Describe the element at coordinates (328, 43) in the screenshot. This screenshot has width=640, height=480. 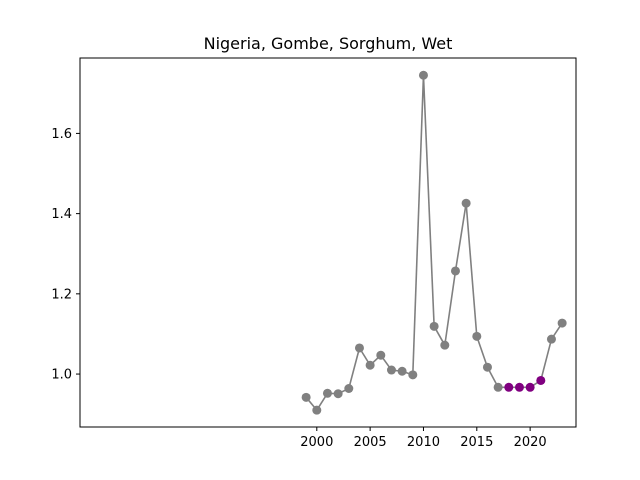
I see `chart-title: Nigeria, Gombe, Sorghum, Wet` at that location.